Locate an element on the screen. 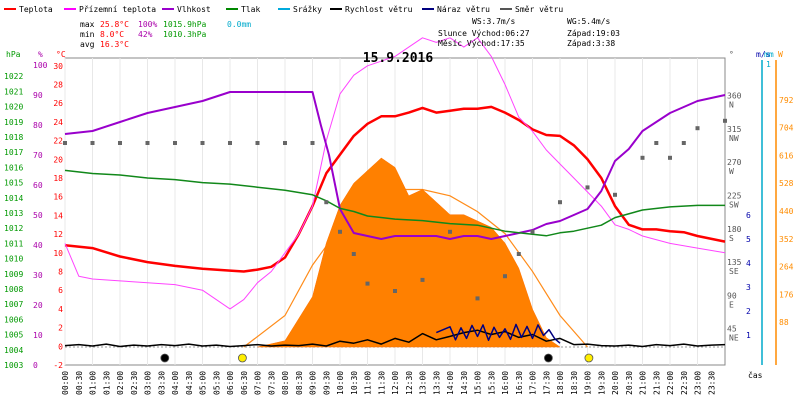 This screenshot has width=800, height=400. temp-tick: 22 is located at coordinates (58, 141).